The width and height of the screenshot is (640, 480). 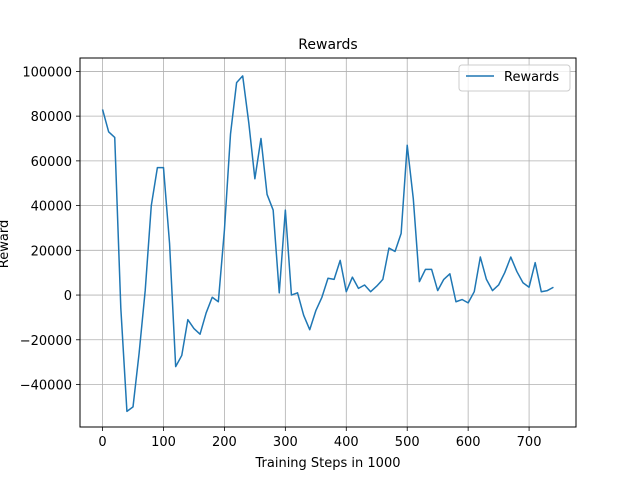 What do you see at coordinates (6, 244) in the screenshot?
I see `y-axis-label: Reward` at bounding box center [6, 244].